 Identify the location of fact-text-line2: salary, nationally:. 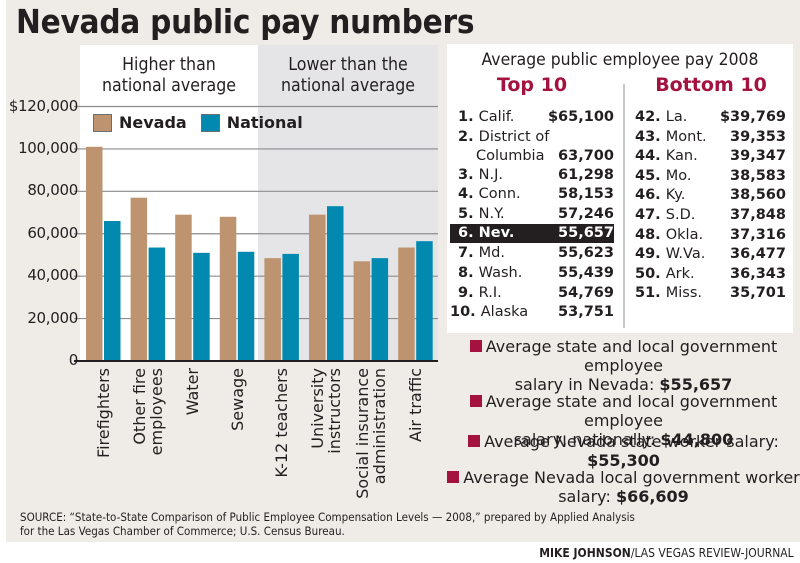
(587, 439).